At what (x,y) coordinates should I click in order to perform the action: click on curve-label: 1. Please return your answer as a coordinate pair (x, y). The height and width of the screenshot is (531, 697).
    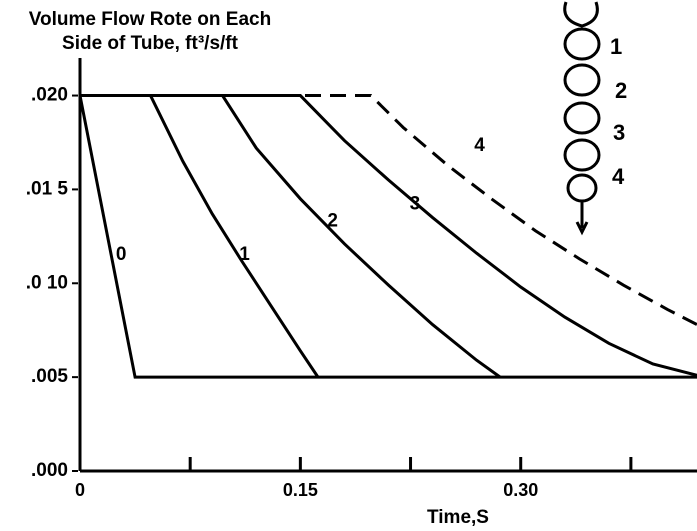
    Looking at the image, I should click on (244, 254).